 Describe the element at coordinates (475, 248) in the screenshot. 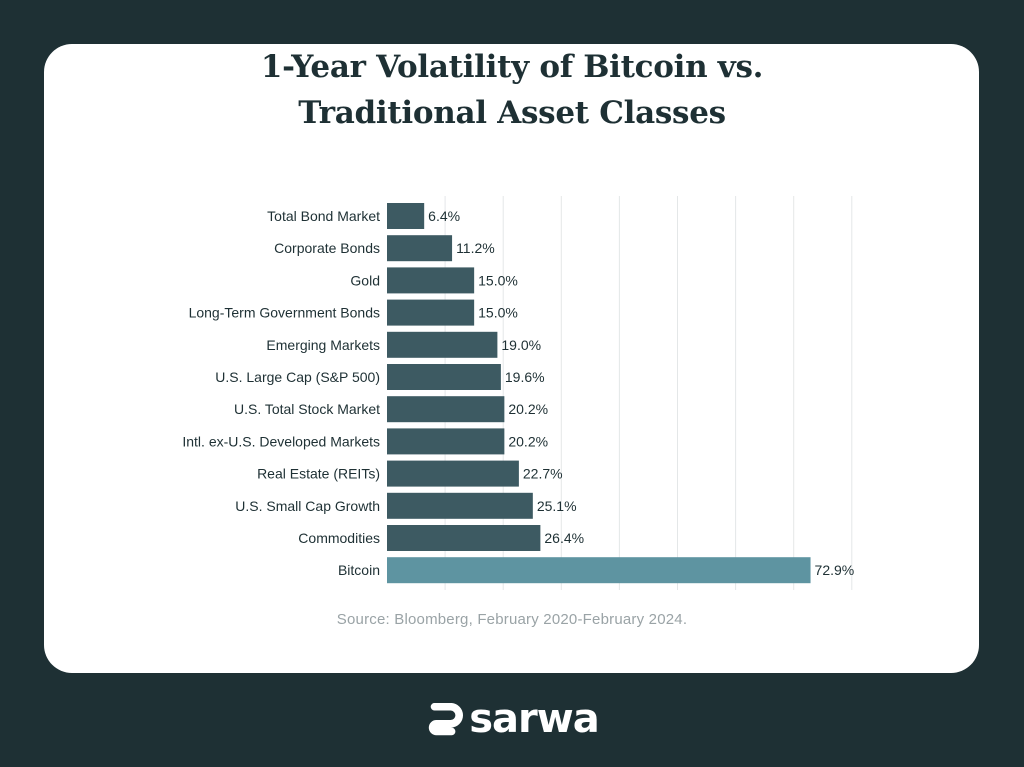

I see `value-label: 11.2%` at that location.